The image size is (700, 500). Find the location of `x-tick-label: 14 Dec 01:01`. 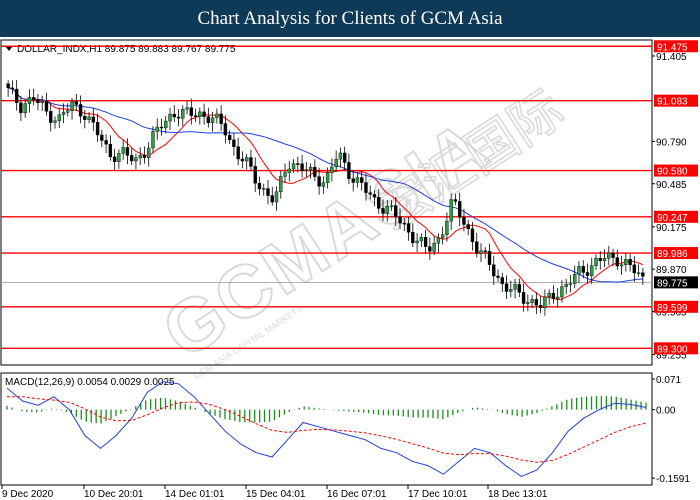

x-tick-label: 14 Dec 01:01 is located at coordinates (195, 494).